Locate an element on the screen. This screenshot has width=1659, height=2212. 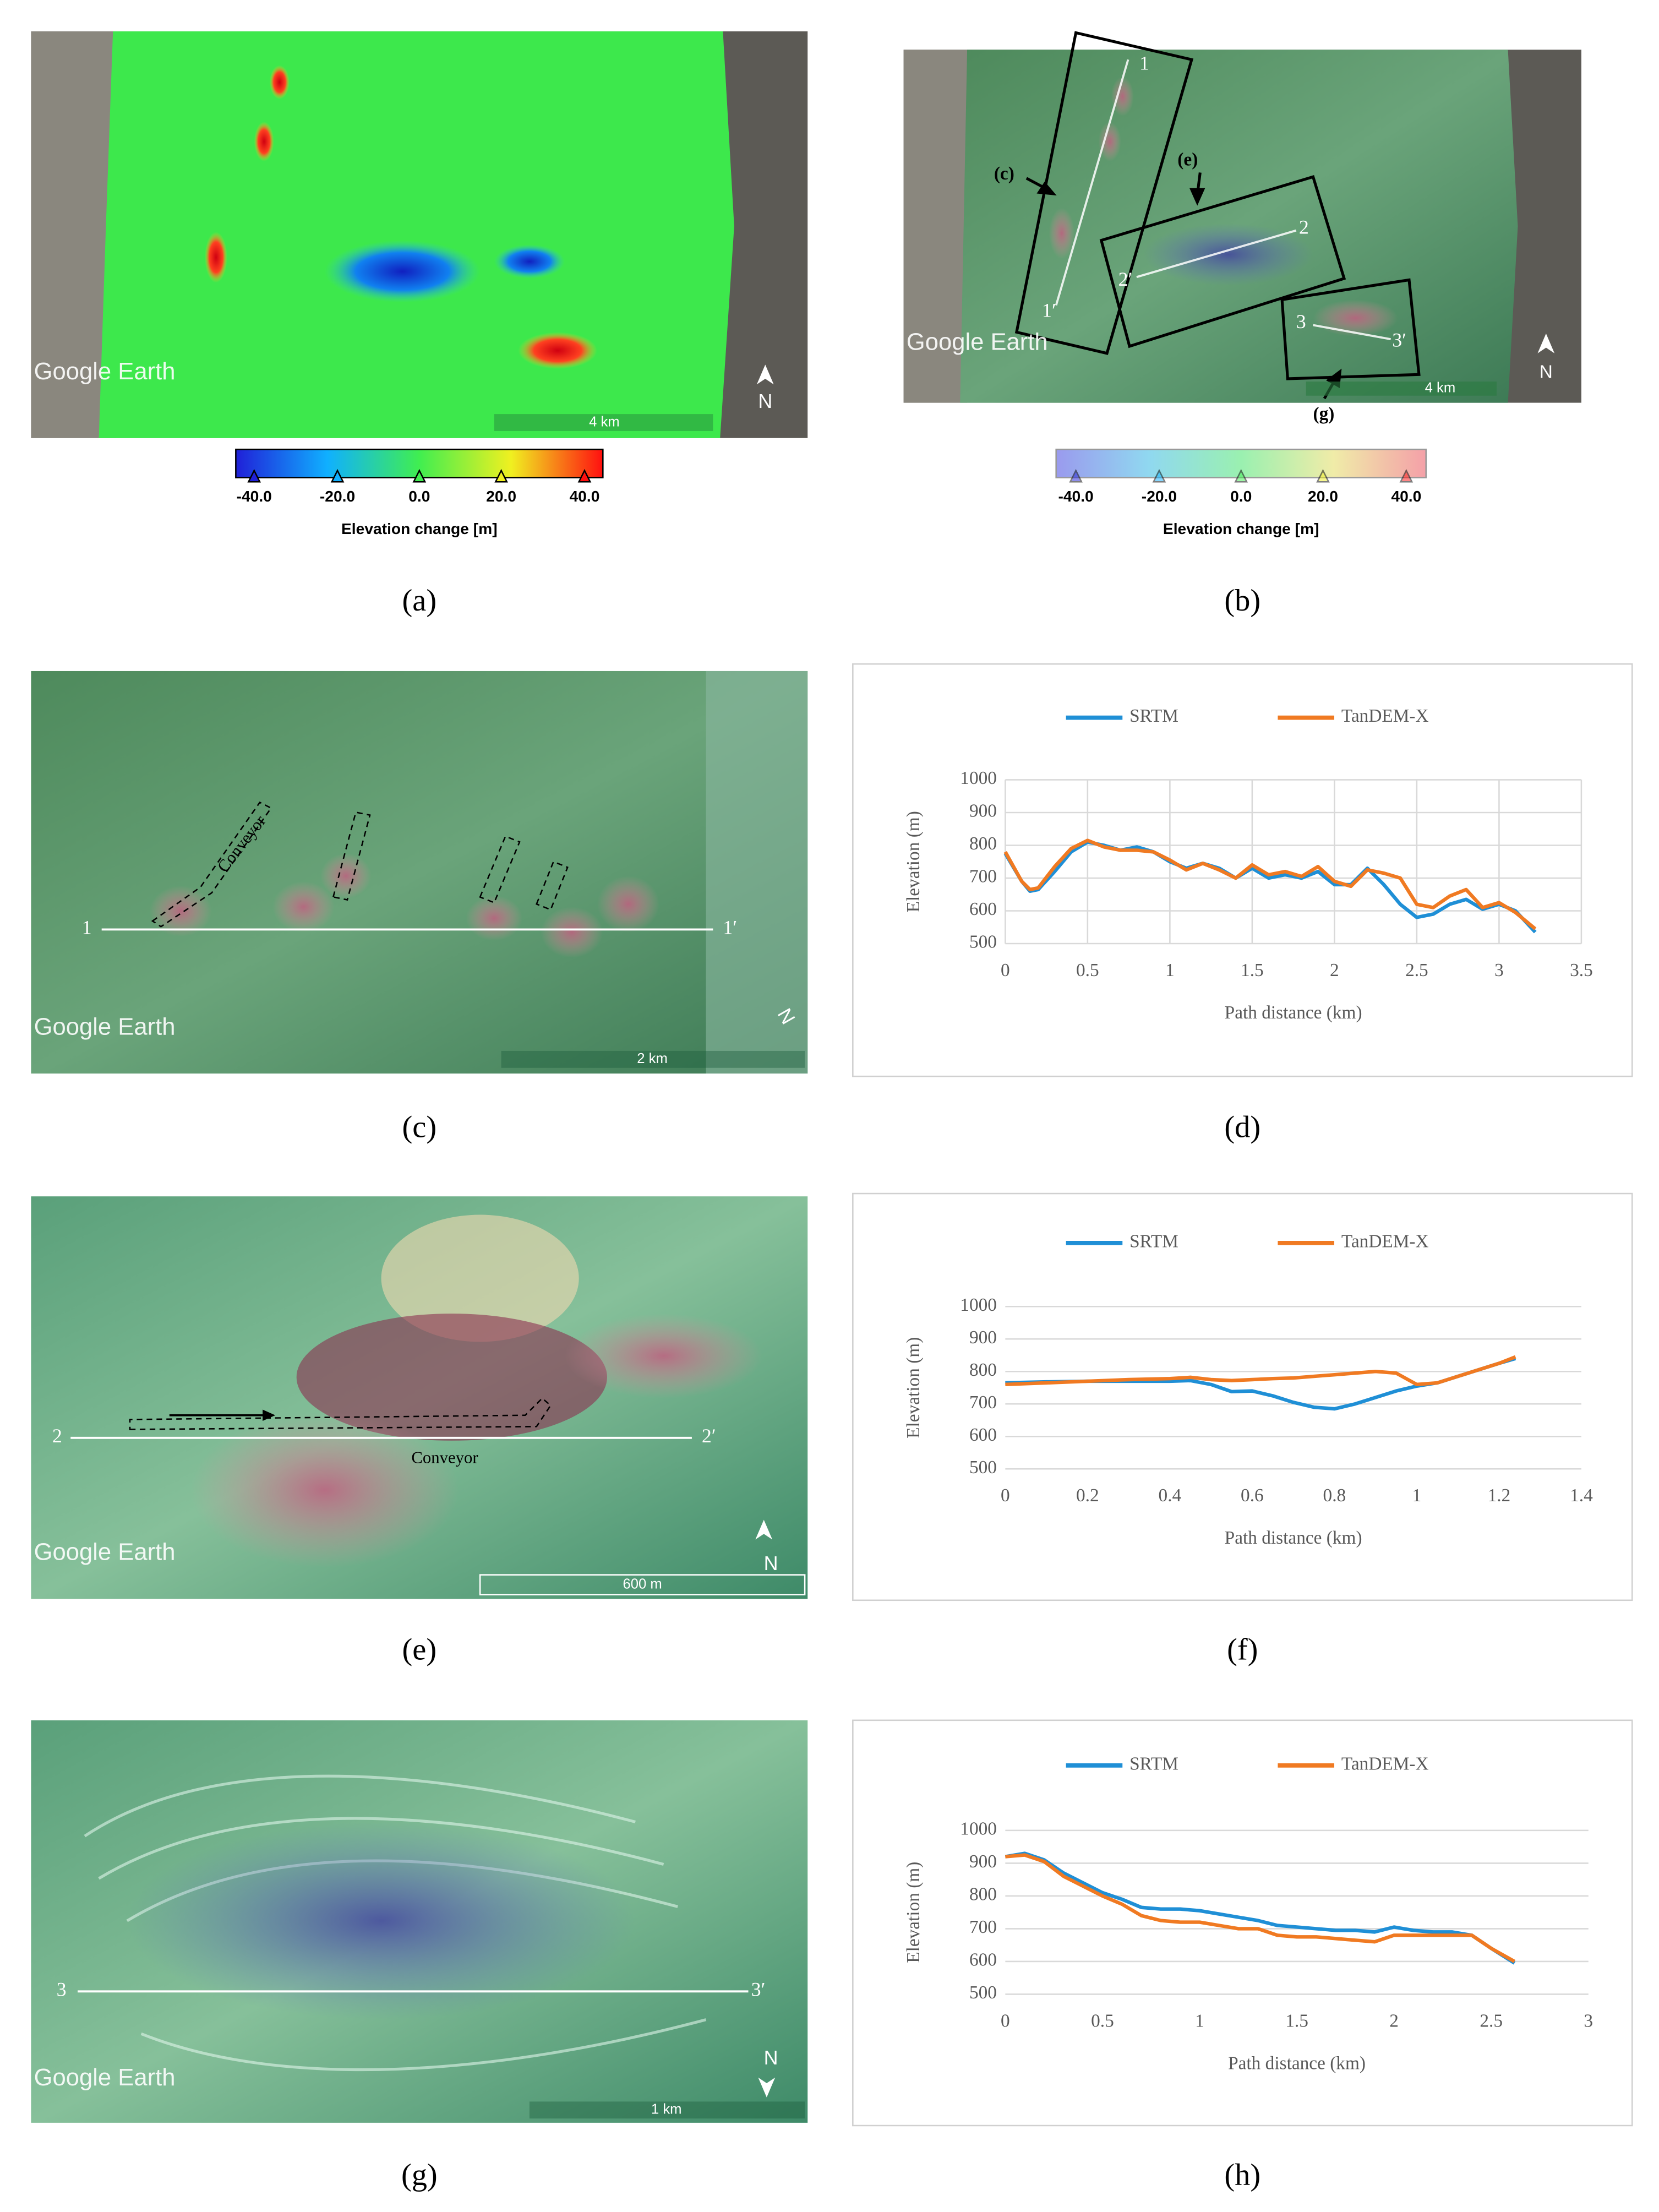
profile-label: 3′ is located at coordinates (1399, 340).